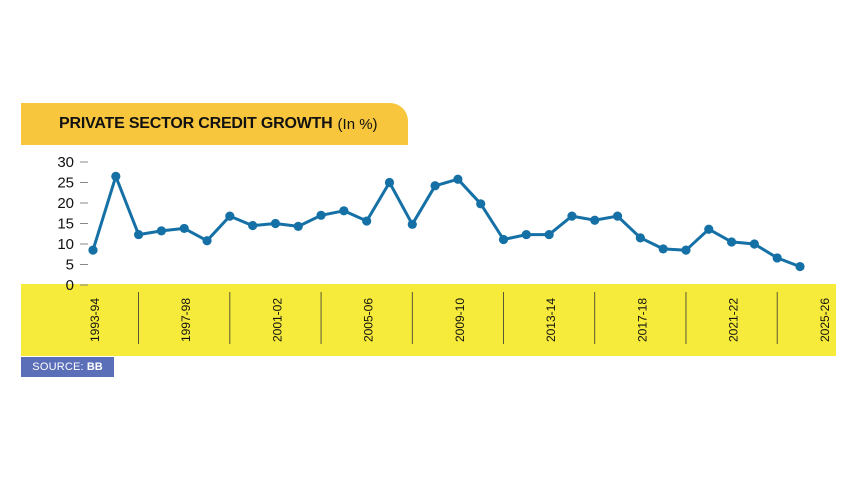 The image size is (857, 482). Describe the element at coordinates (277, 320) in the screenshot. I see `x-tick-label: 2001-02` at that location.